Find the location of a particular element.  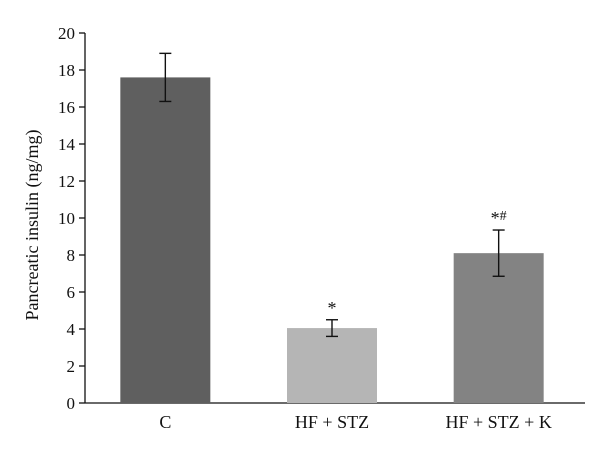

significance-annotations: * *# is located at coordinates (417, 263).